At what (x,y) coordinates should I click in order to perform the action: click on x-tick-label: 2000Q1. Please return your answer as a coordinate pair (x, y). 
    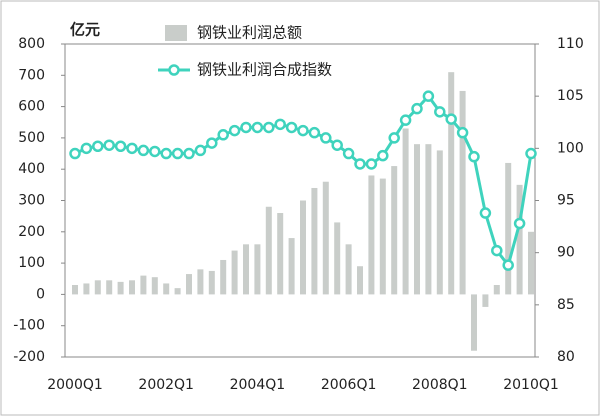
    Looking at the image, I should click on (75, 385).